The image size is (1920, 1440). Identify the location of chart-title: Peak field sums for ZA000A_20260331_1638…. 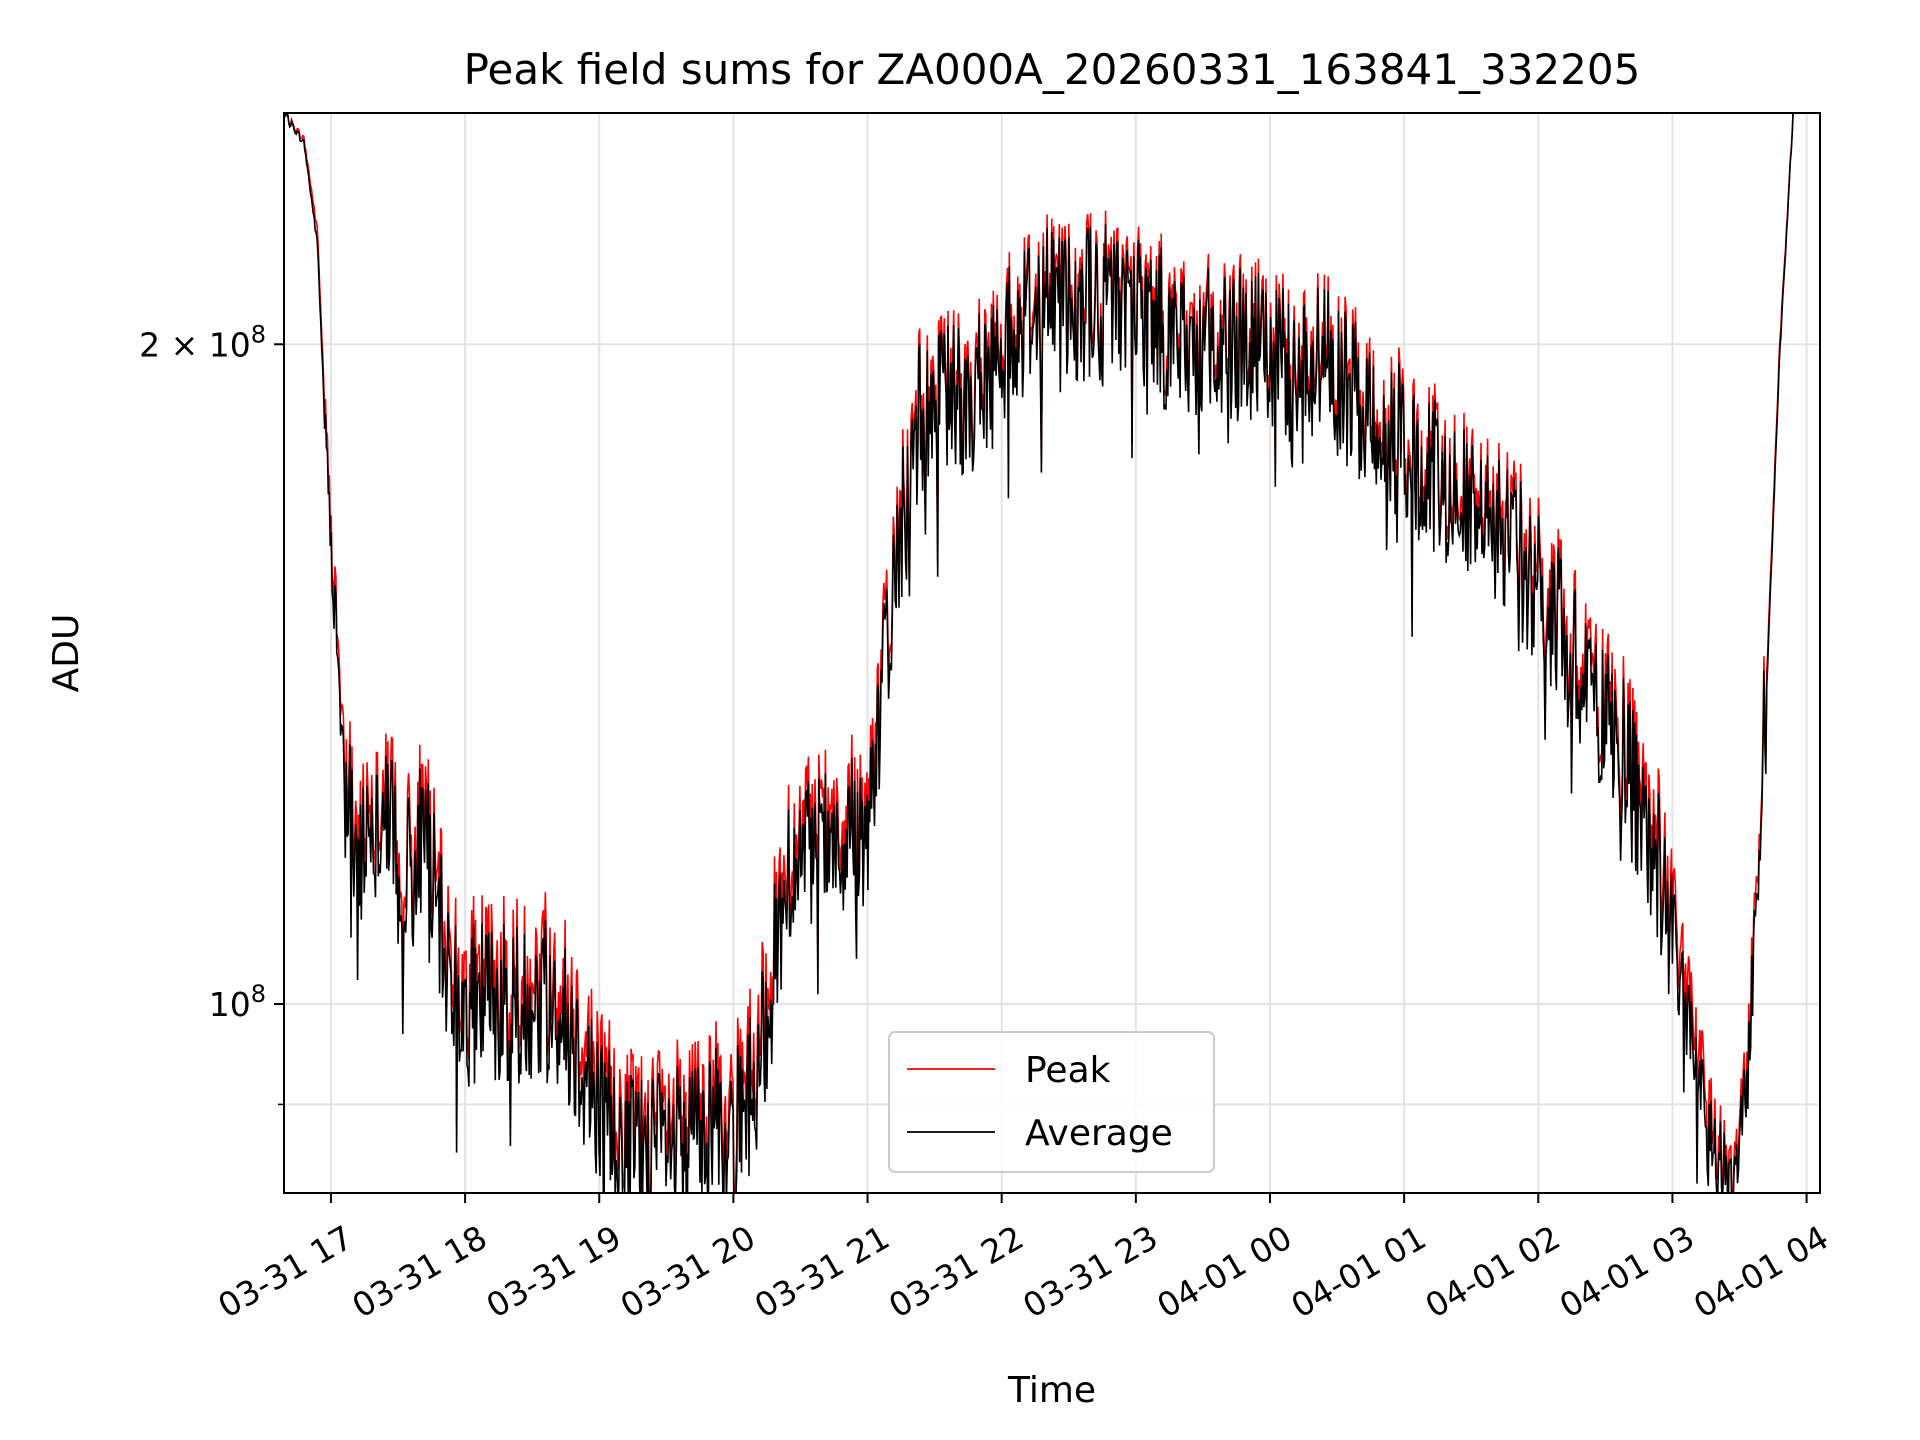
(1052, 69).